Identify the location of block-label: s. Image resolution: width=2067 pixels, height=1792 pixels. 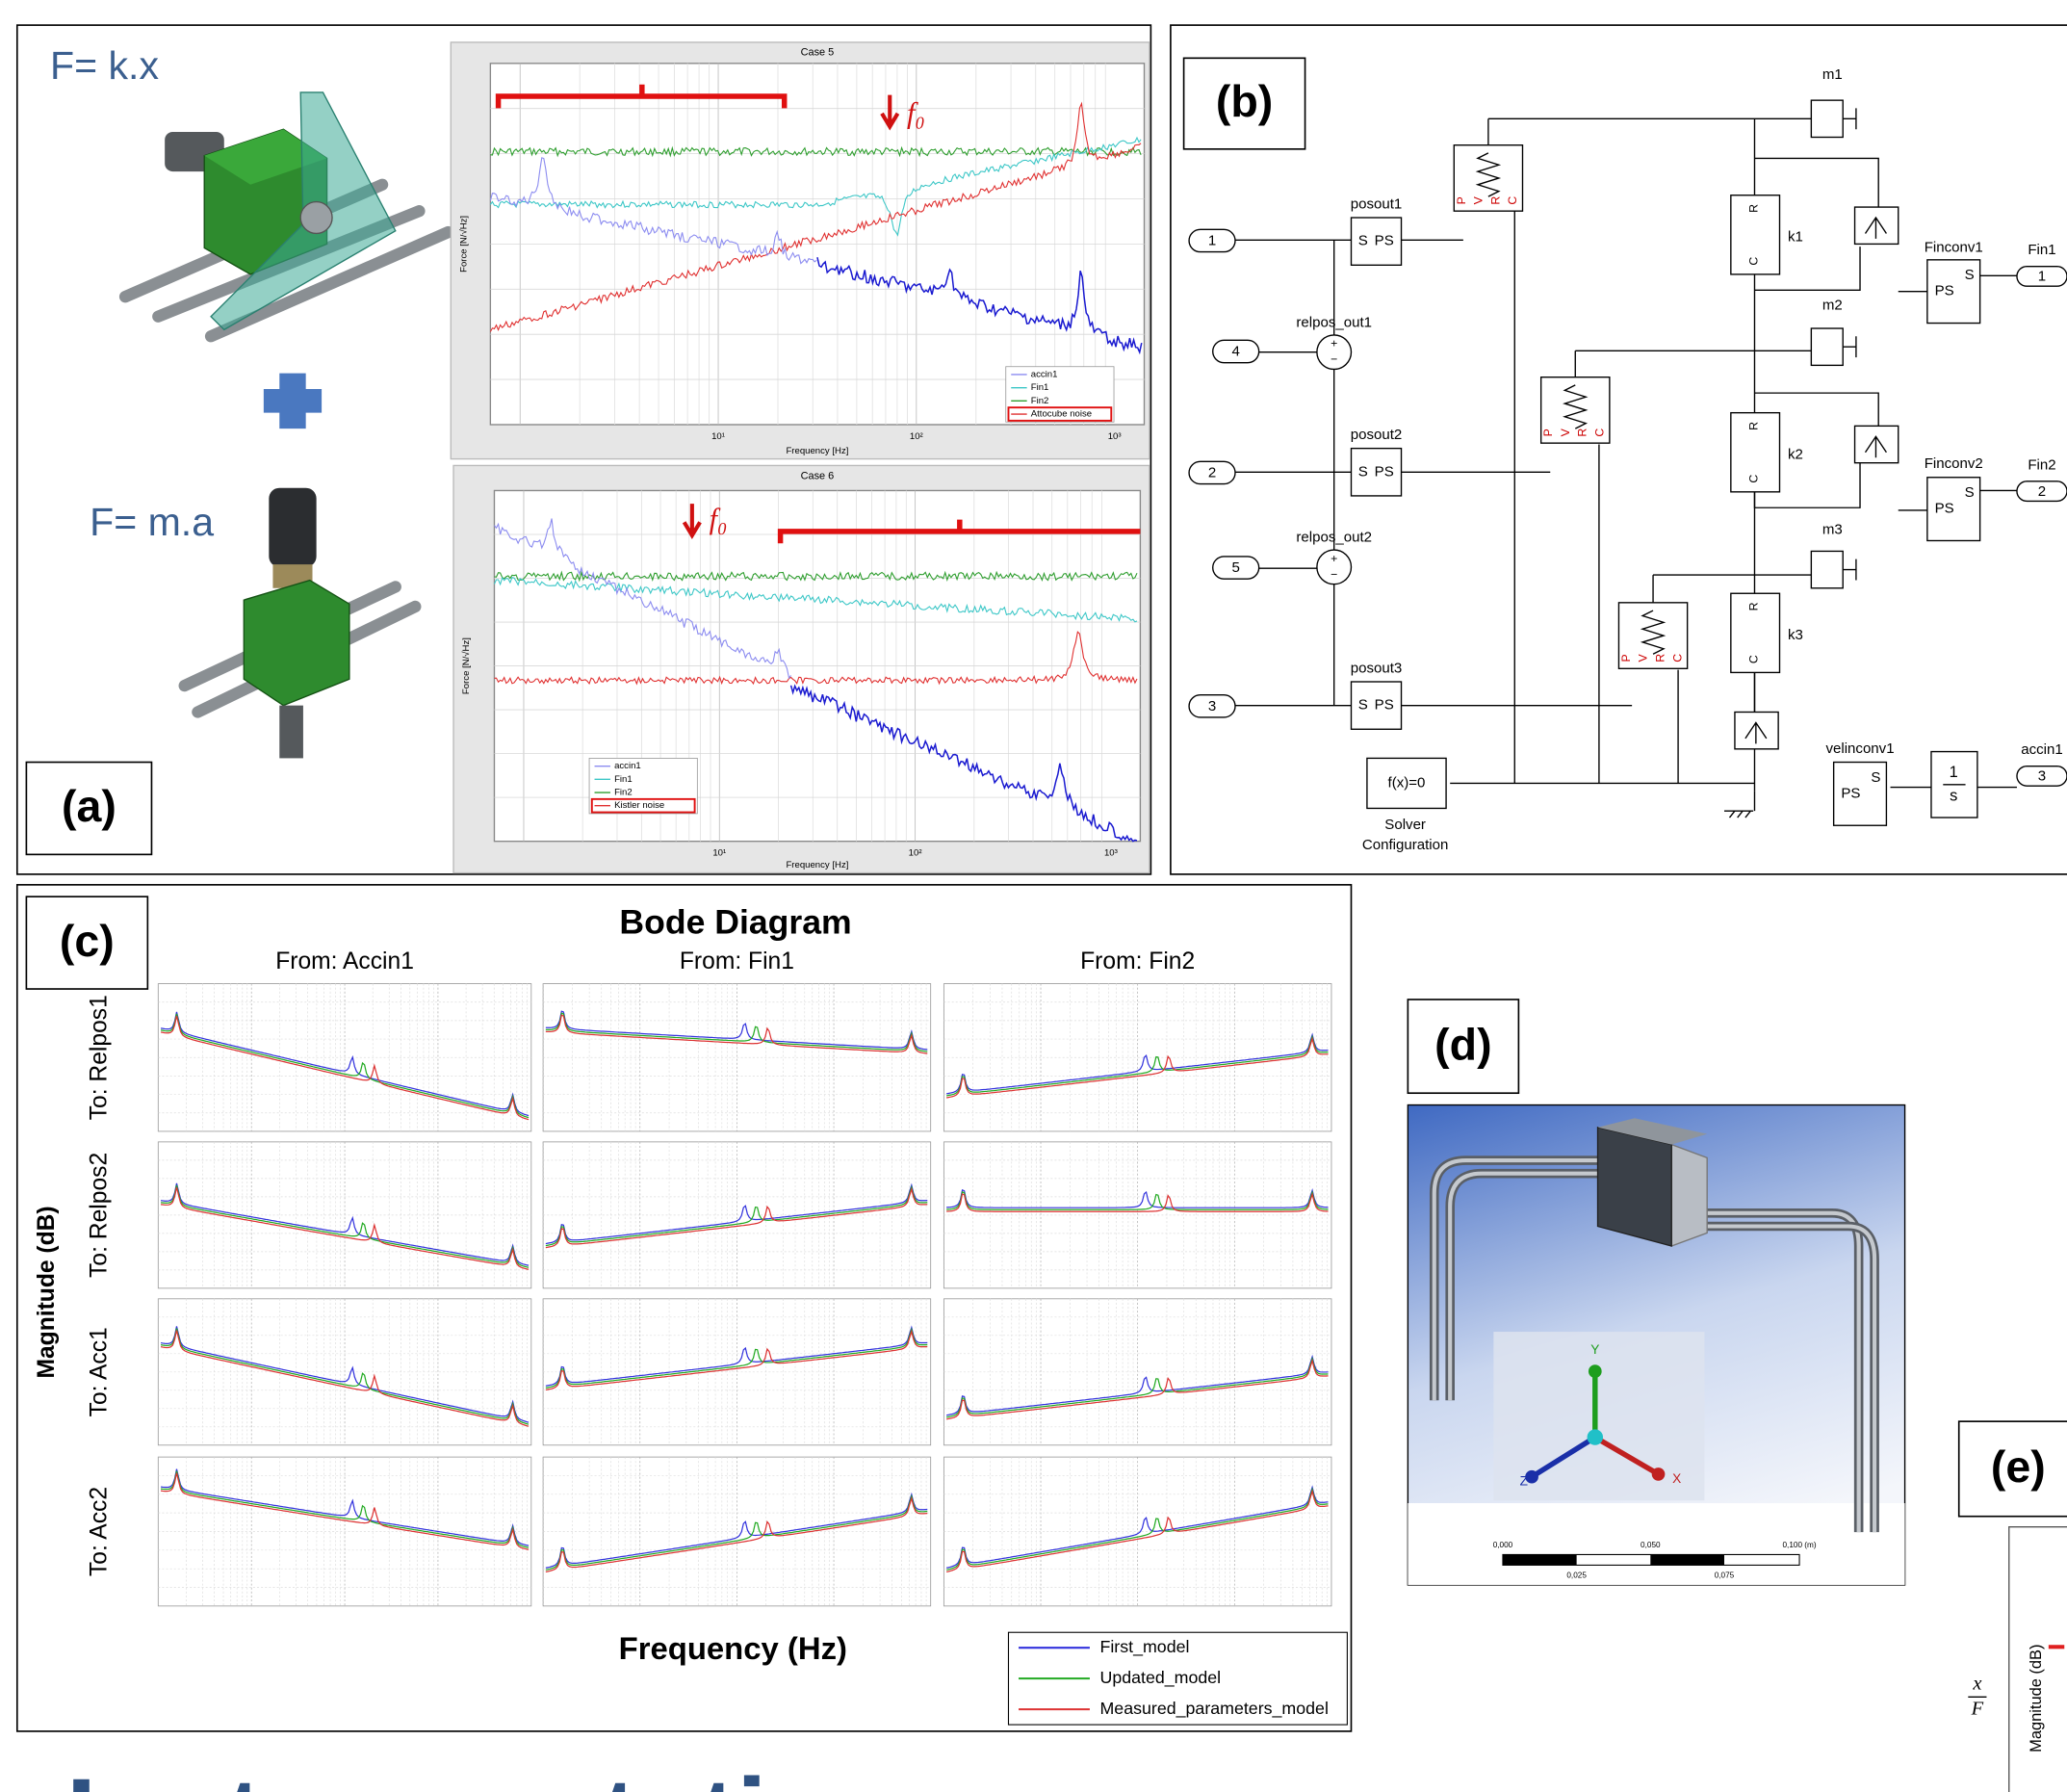
(1954, 795).